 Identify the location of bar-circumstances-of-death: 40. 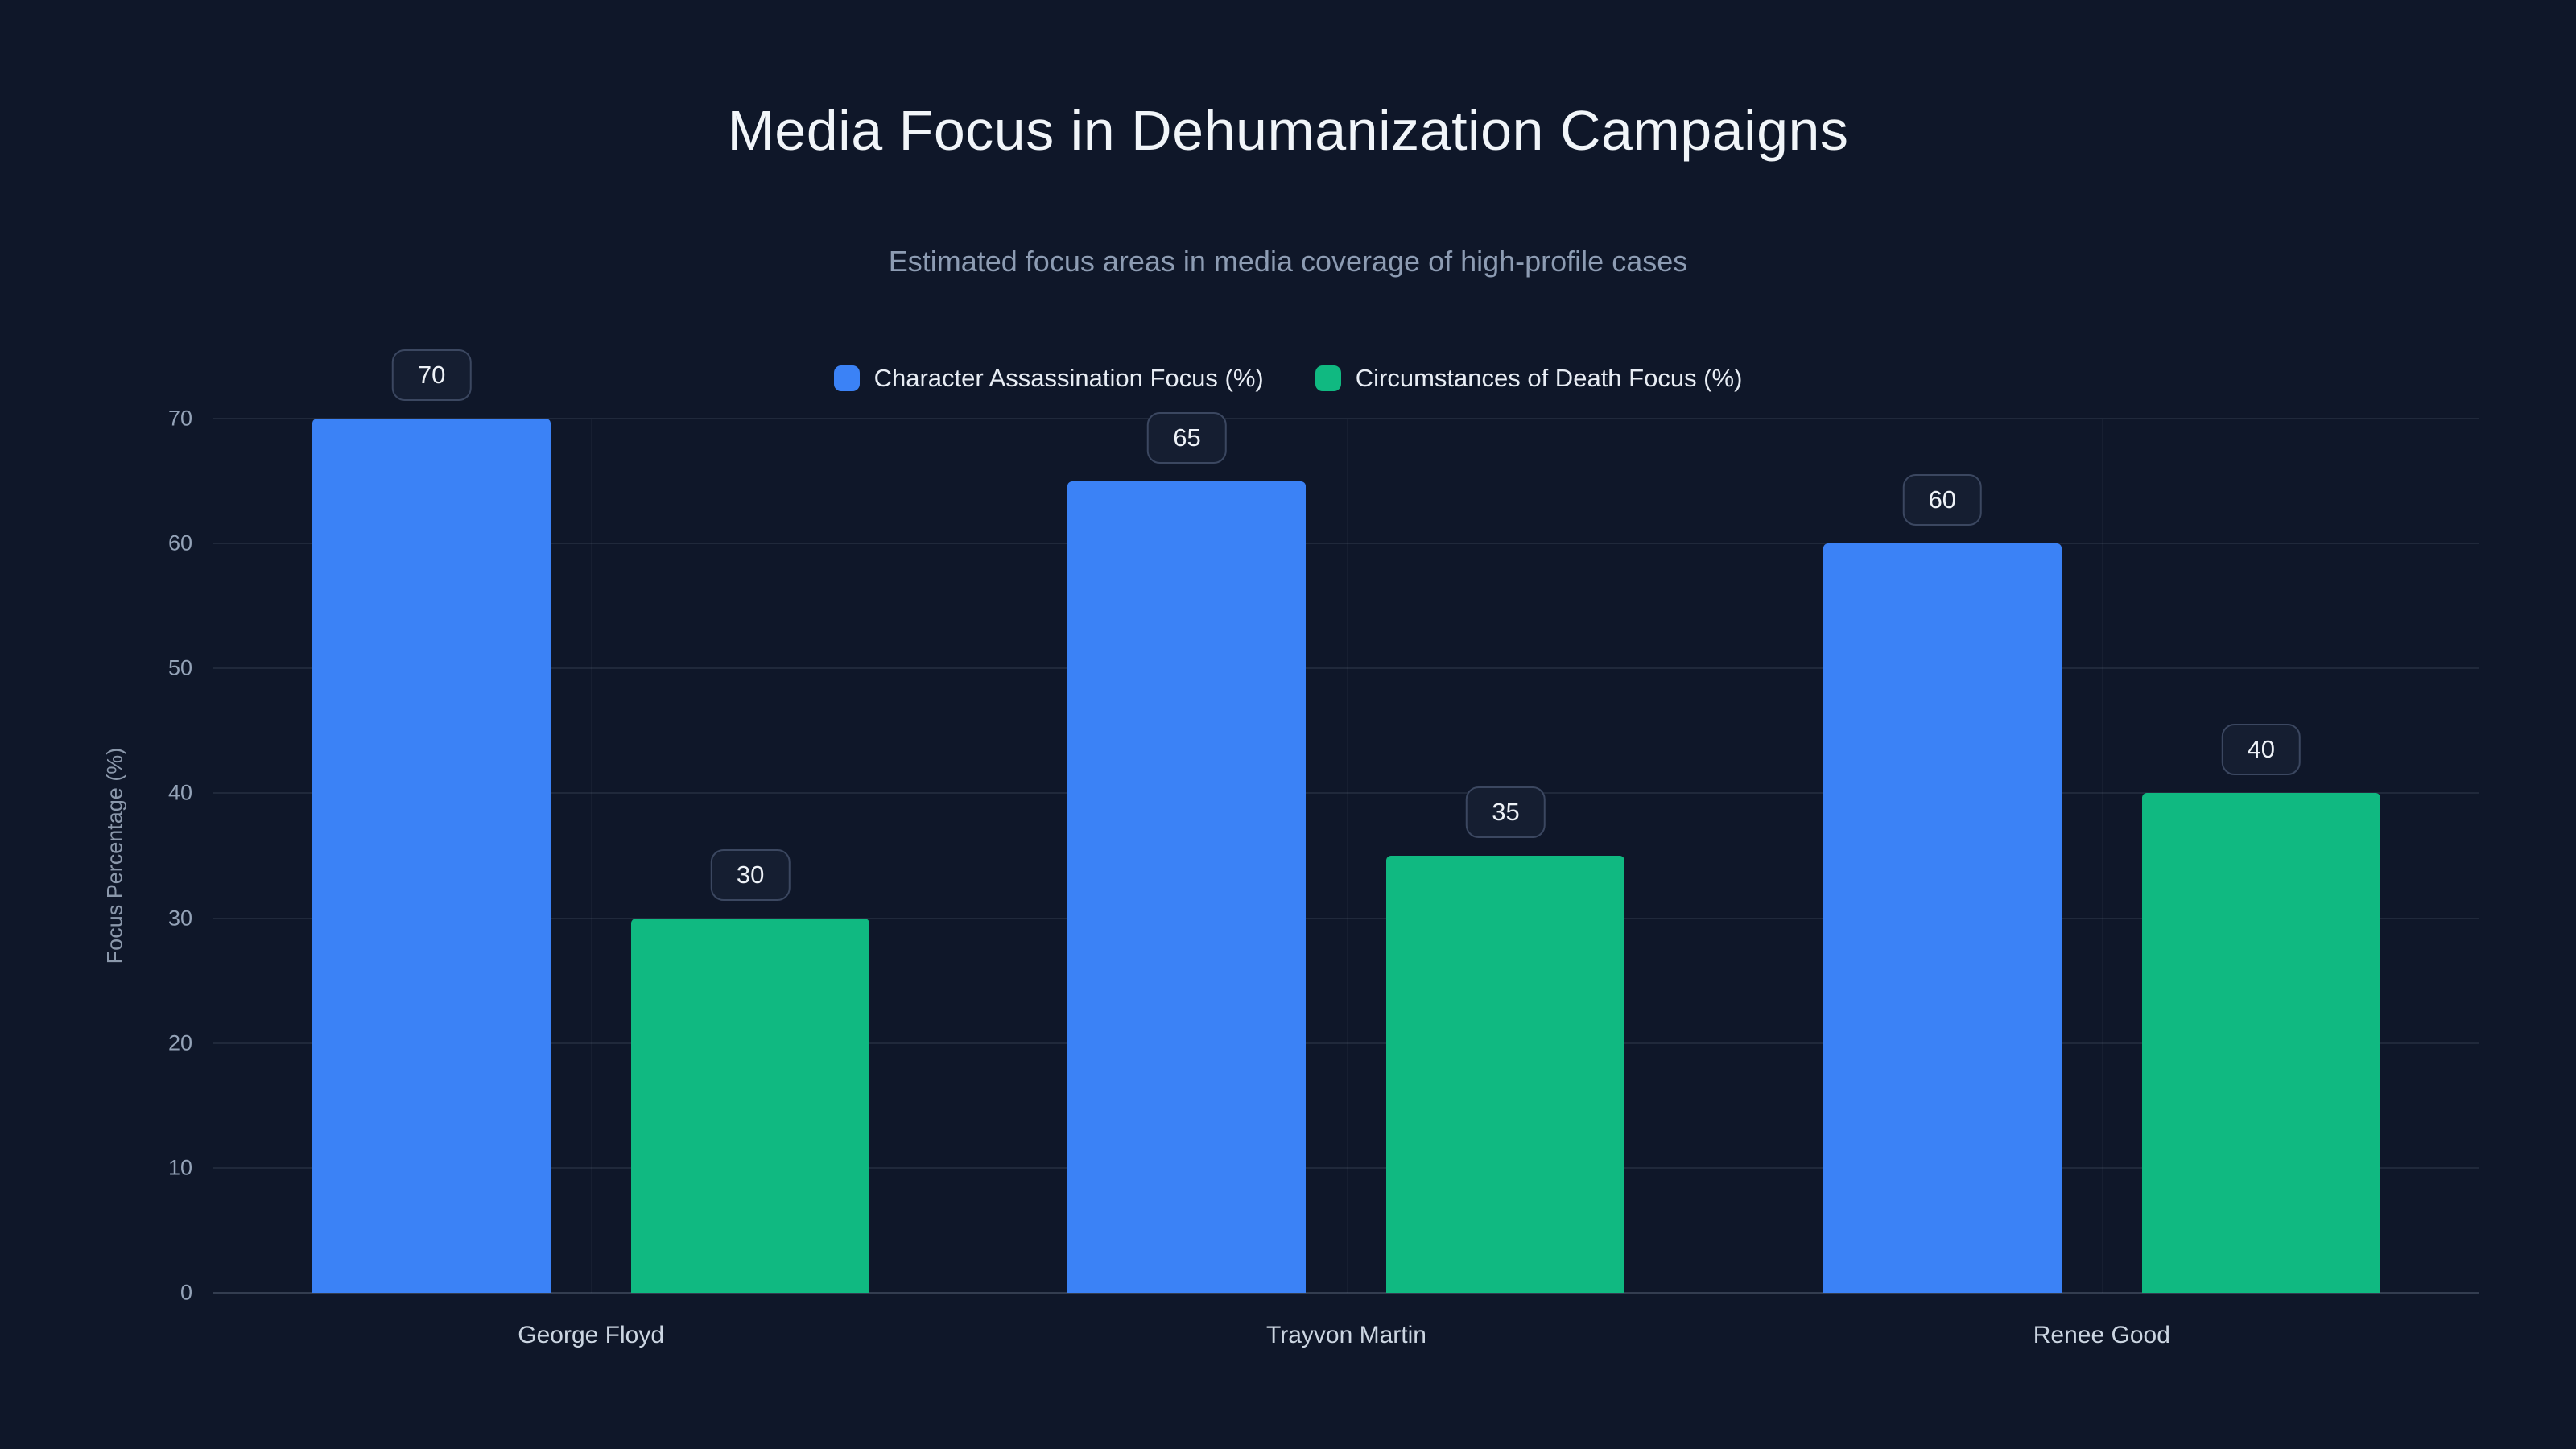
(2260, 1008).